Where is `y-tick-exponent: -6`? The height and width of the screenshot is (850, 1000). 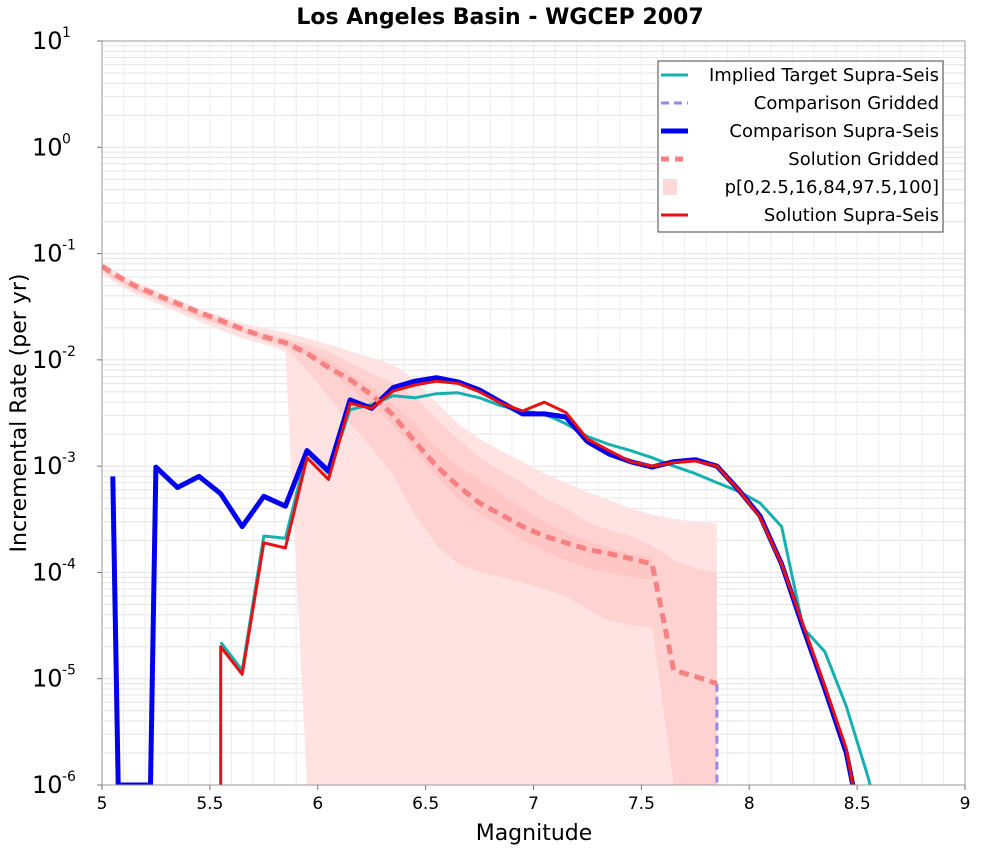
y-tick-exponent: -6 is located at coordinates (69, 777).